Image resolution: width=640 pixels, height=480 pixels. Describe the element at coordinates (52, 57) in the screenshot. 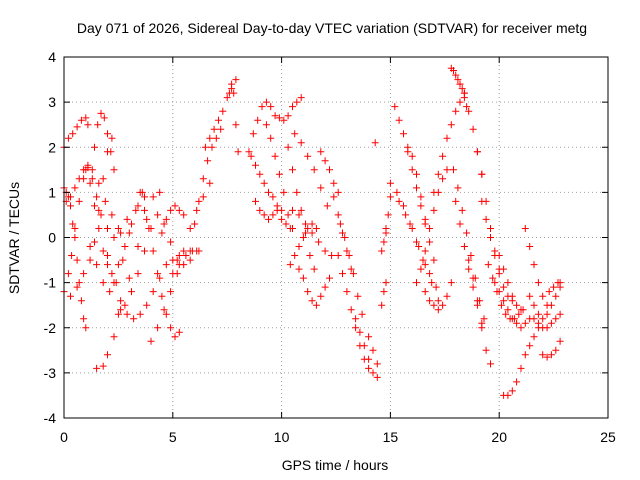

I see `y-tick-label: 4` at that location.